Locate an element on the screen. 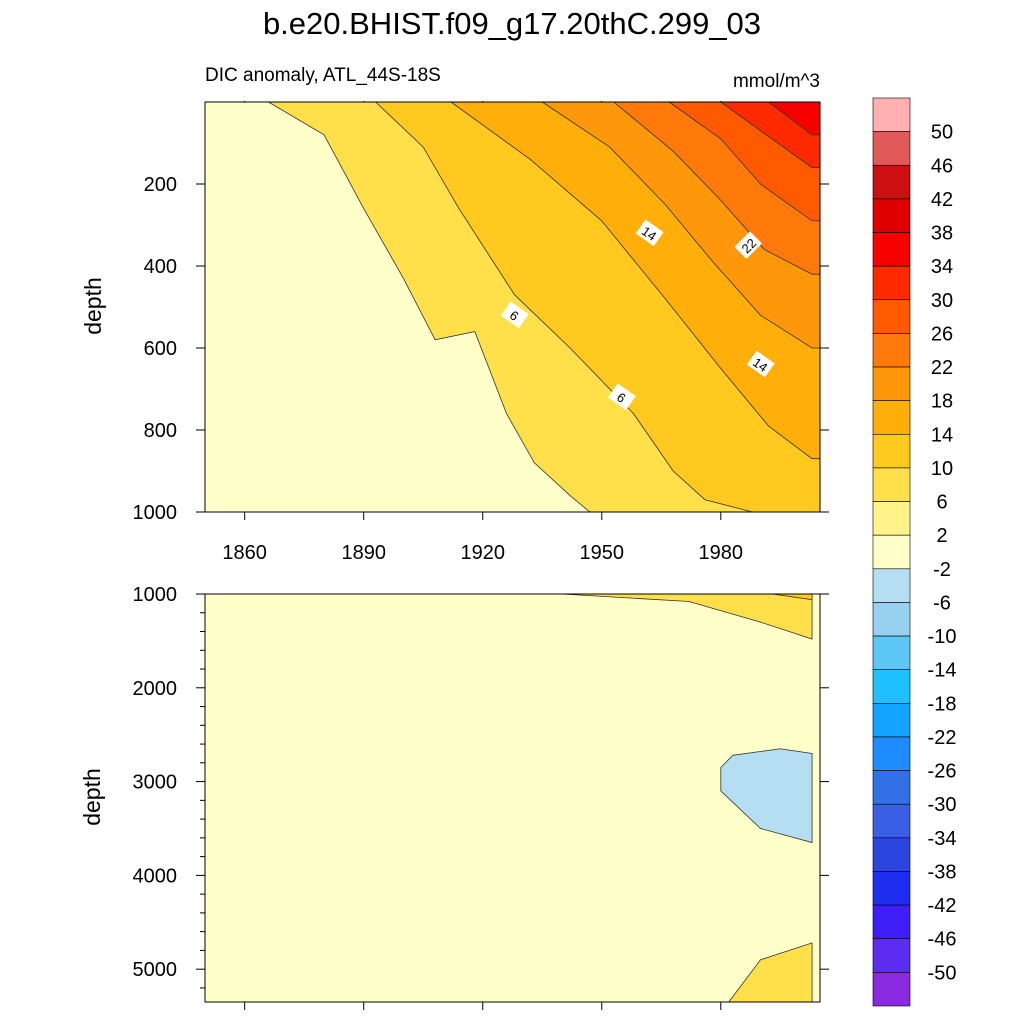 Image resolution: width=1024 pixels, height=1024 pixels. y-tick-label: 2000 is located at coordinates (155, 689).